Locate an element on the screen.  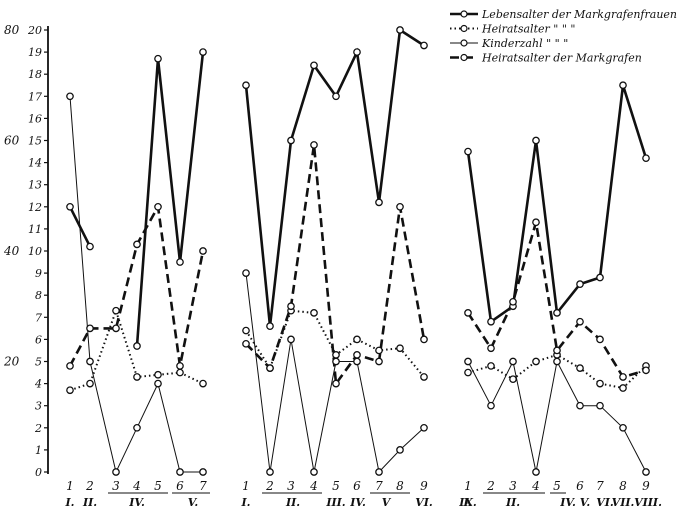
y-tick-label: 2 is located at coordinates (38, 428).